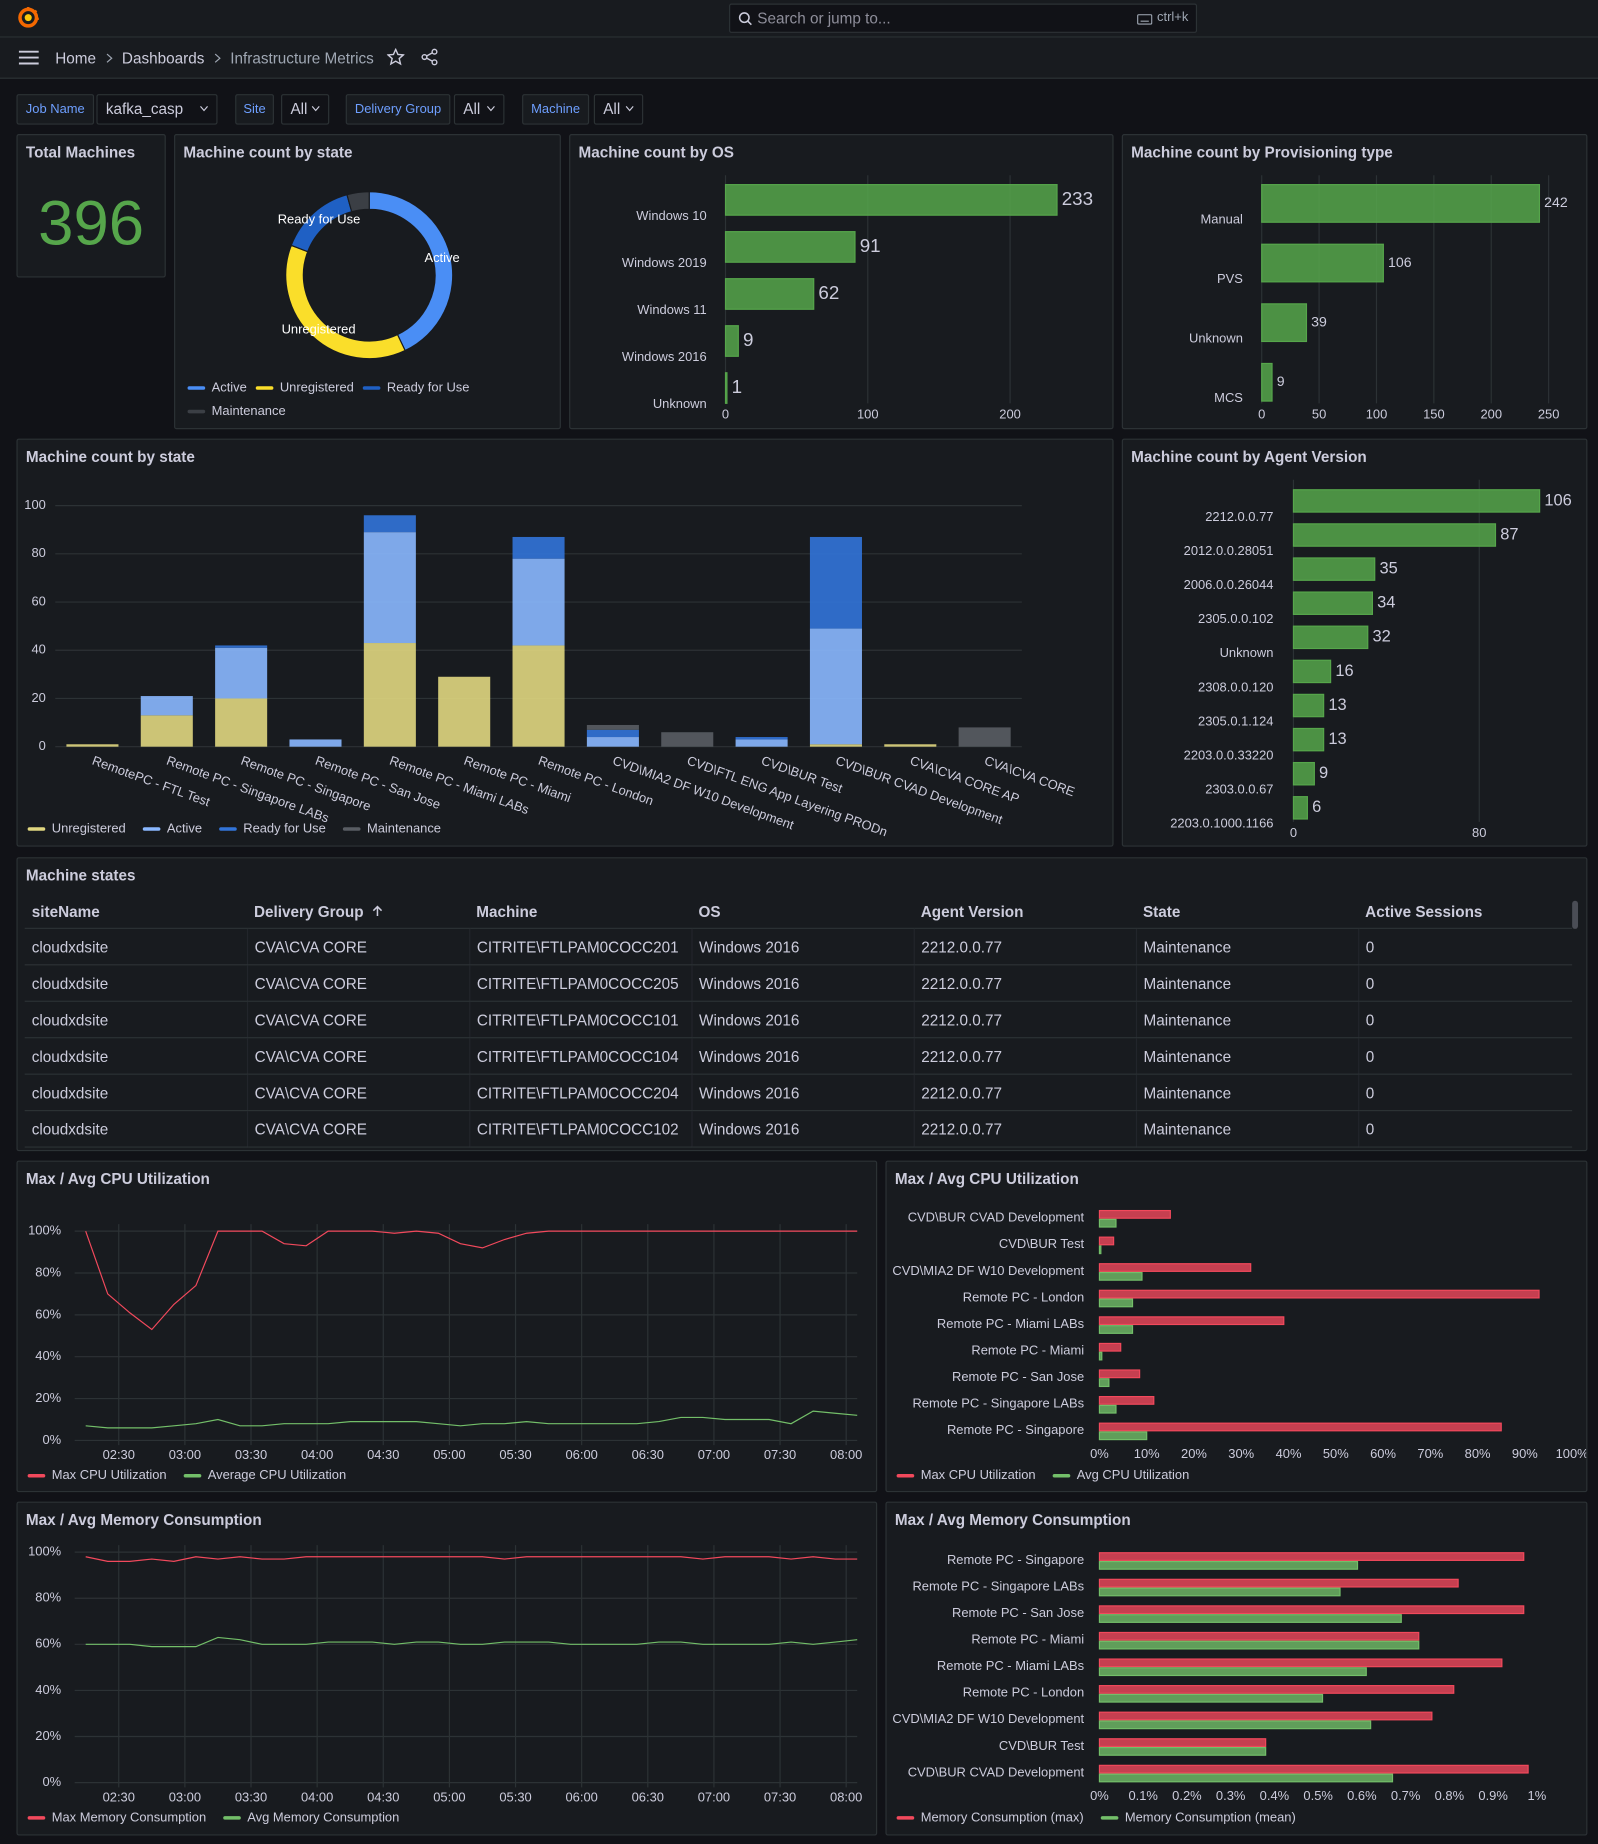  I want to click on stat-panel: Total Machines 396, so click(91, 206).